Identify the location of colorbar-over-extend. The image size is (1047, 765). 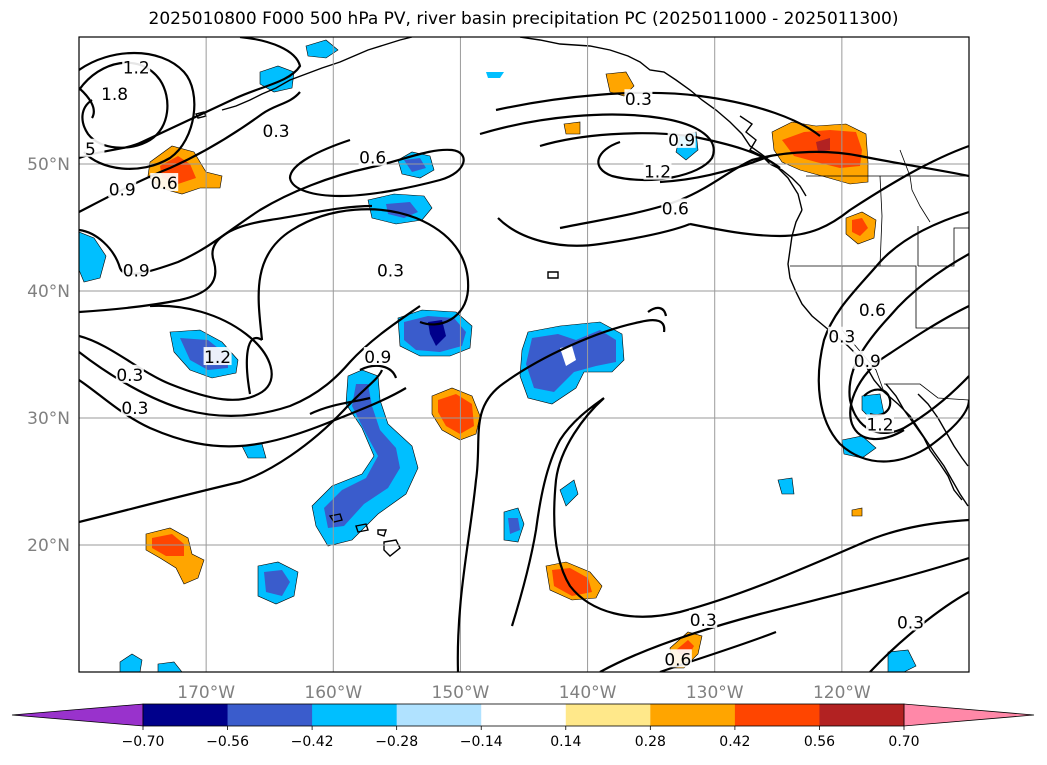
(969, 715).